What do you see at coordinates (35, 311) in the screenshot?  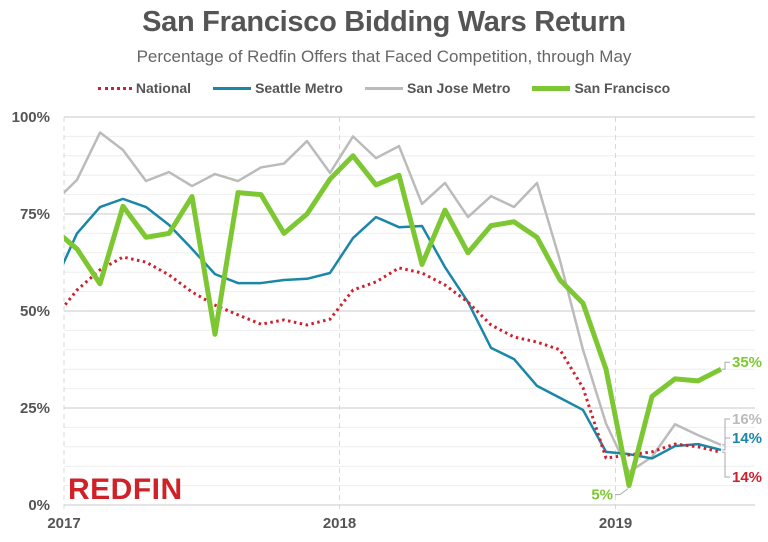 I see `y-tick-label: 50%` at bounding box center [35, 311].